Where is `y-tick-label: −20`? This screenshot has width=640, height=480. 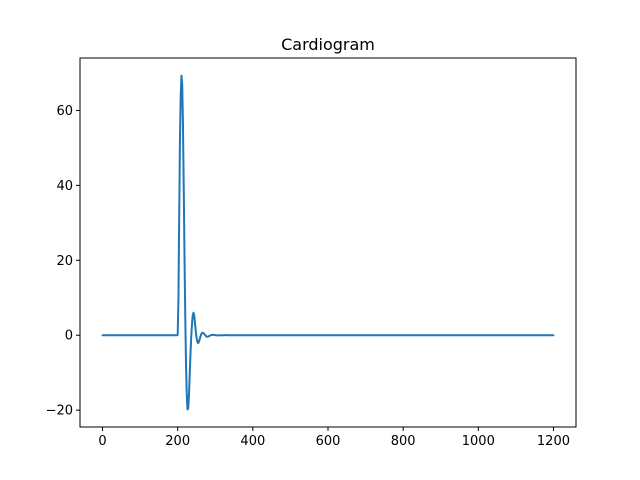
y-tick-label: −20 is located at coordinates (59, 411).